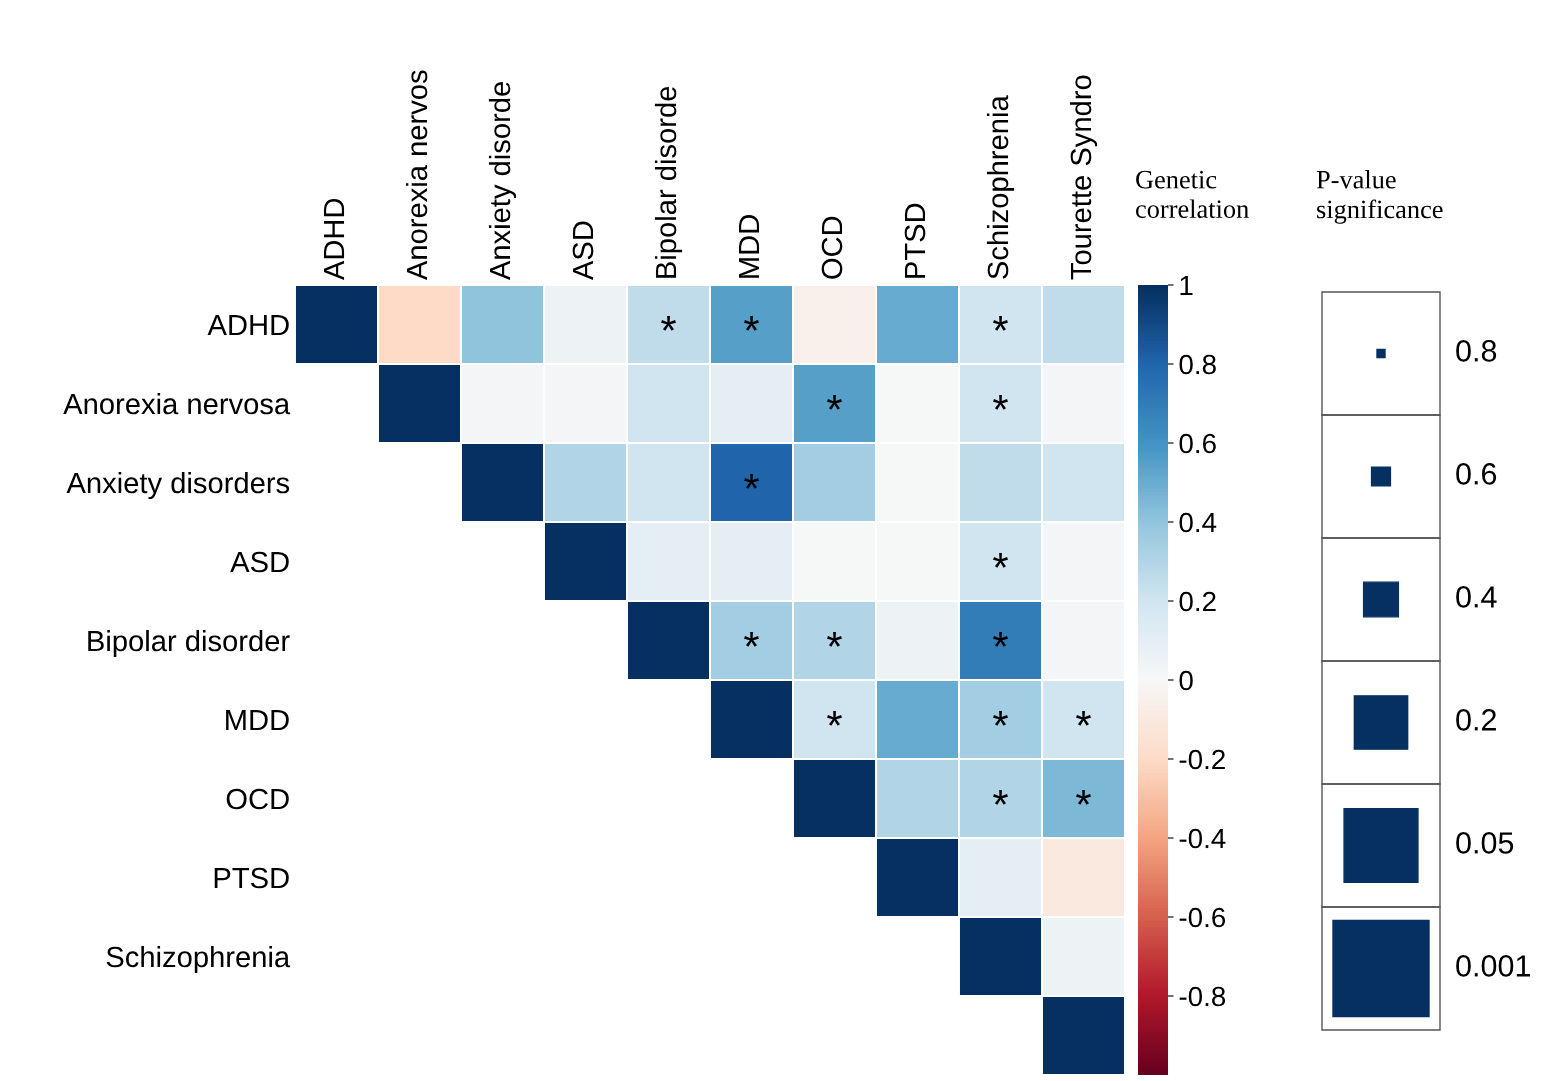 This screenshot has height=1081, width=1566. What do you see at coordinates (257, 799) in the screenshot?
I see `y-tick-label: OCD` at bounding box center [257, 799].